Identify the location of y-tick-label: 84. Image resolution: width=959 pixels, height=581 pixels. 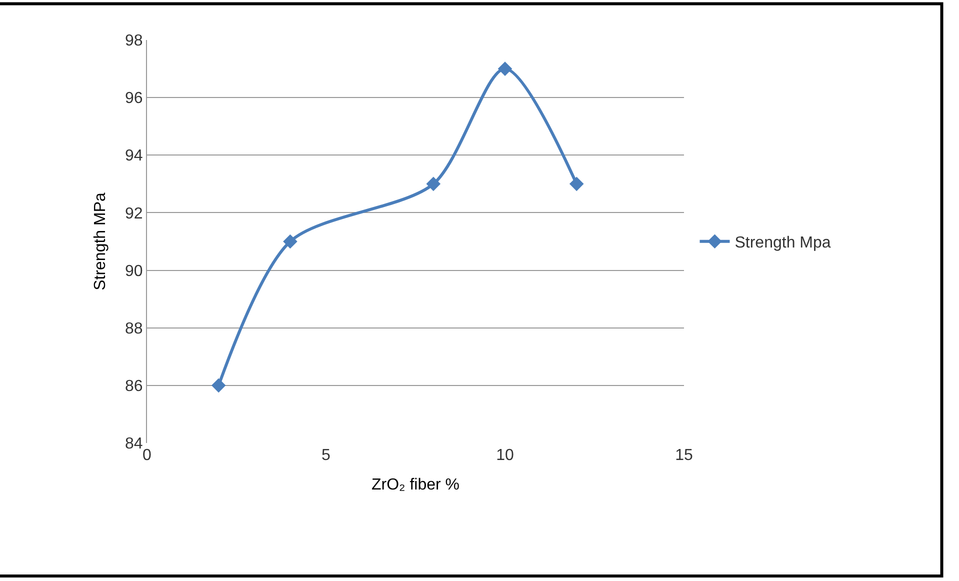
(134, 444).